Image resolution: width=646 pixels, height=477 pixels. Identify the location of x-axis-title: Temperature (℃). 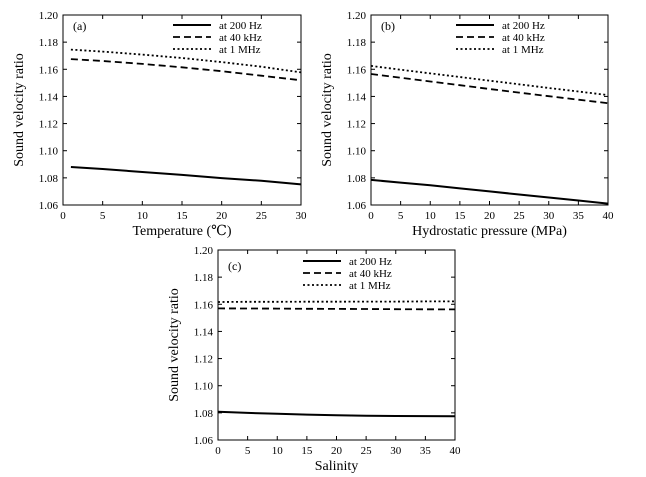
(181, 231).